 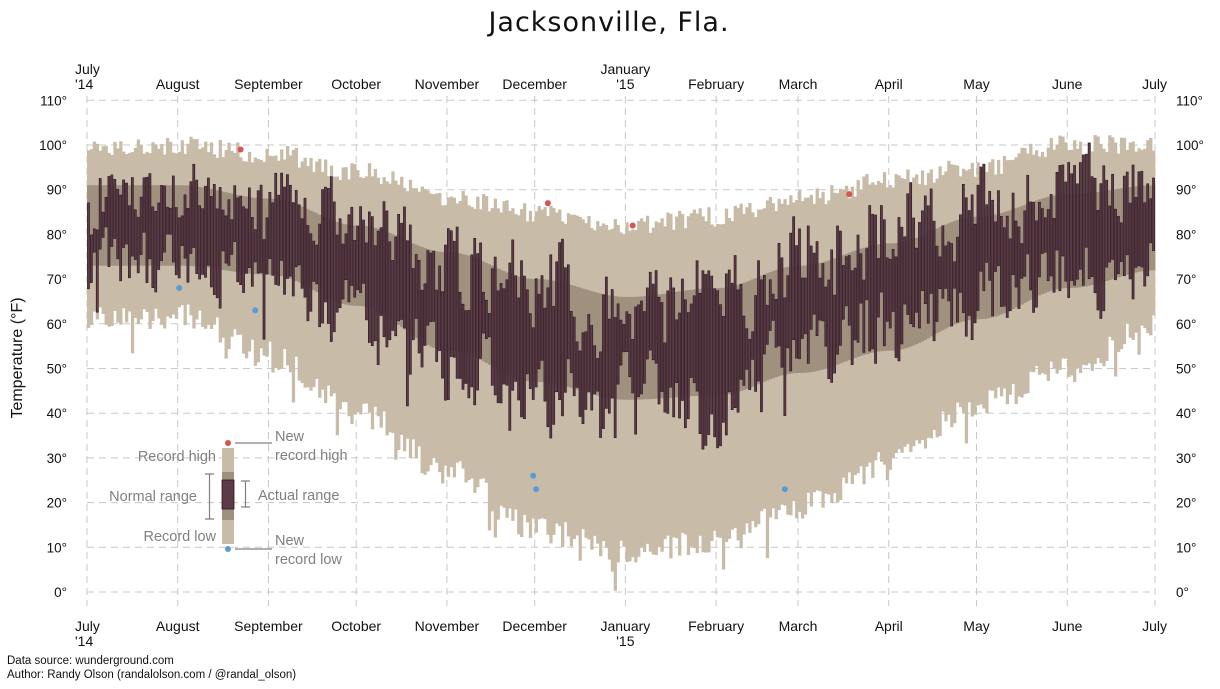 I want to click on y-tick-label-right: 100°, so click(x=1190, y=145).